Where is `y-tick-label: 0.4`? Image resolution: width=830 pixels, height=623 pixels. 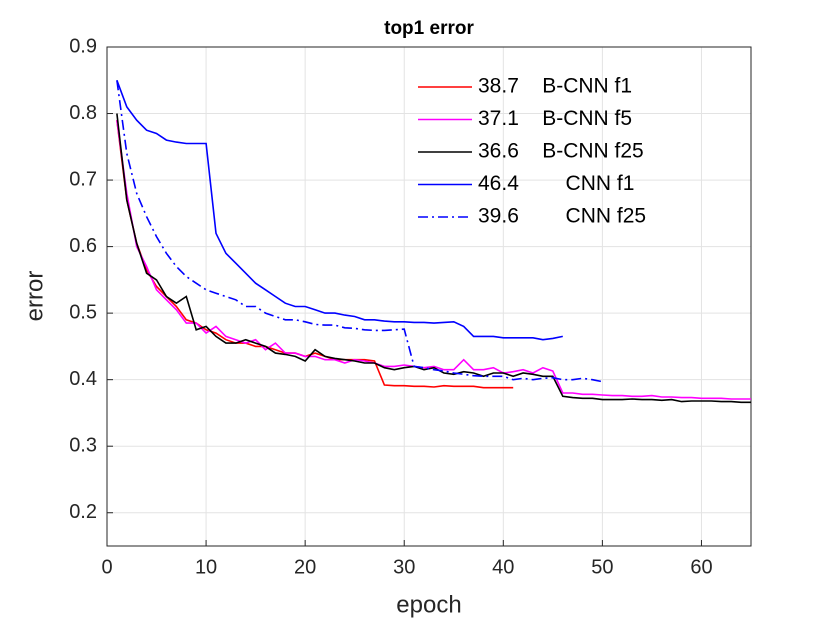
y-tick-label: 0.4 is located at coordinates (83, 379).